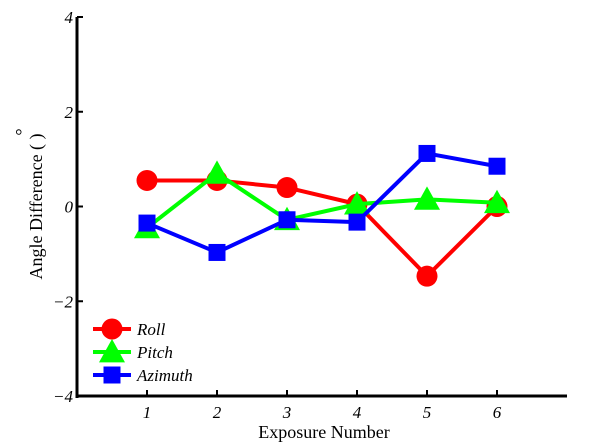 The width and height of the screenshot is (591, 444). What do you see at coordinates (69, 112) in the screenshot?
I see `y-tick-label: 2` at bounding box center [69, 112].